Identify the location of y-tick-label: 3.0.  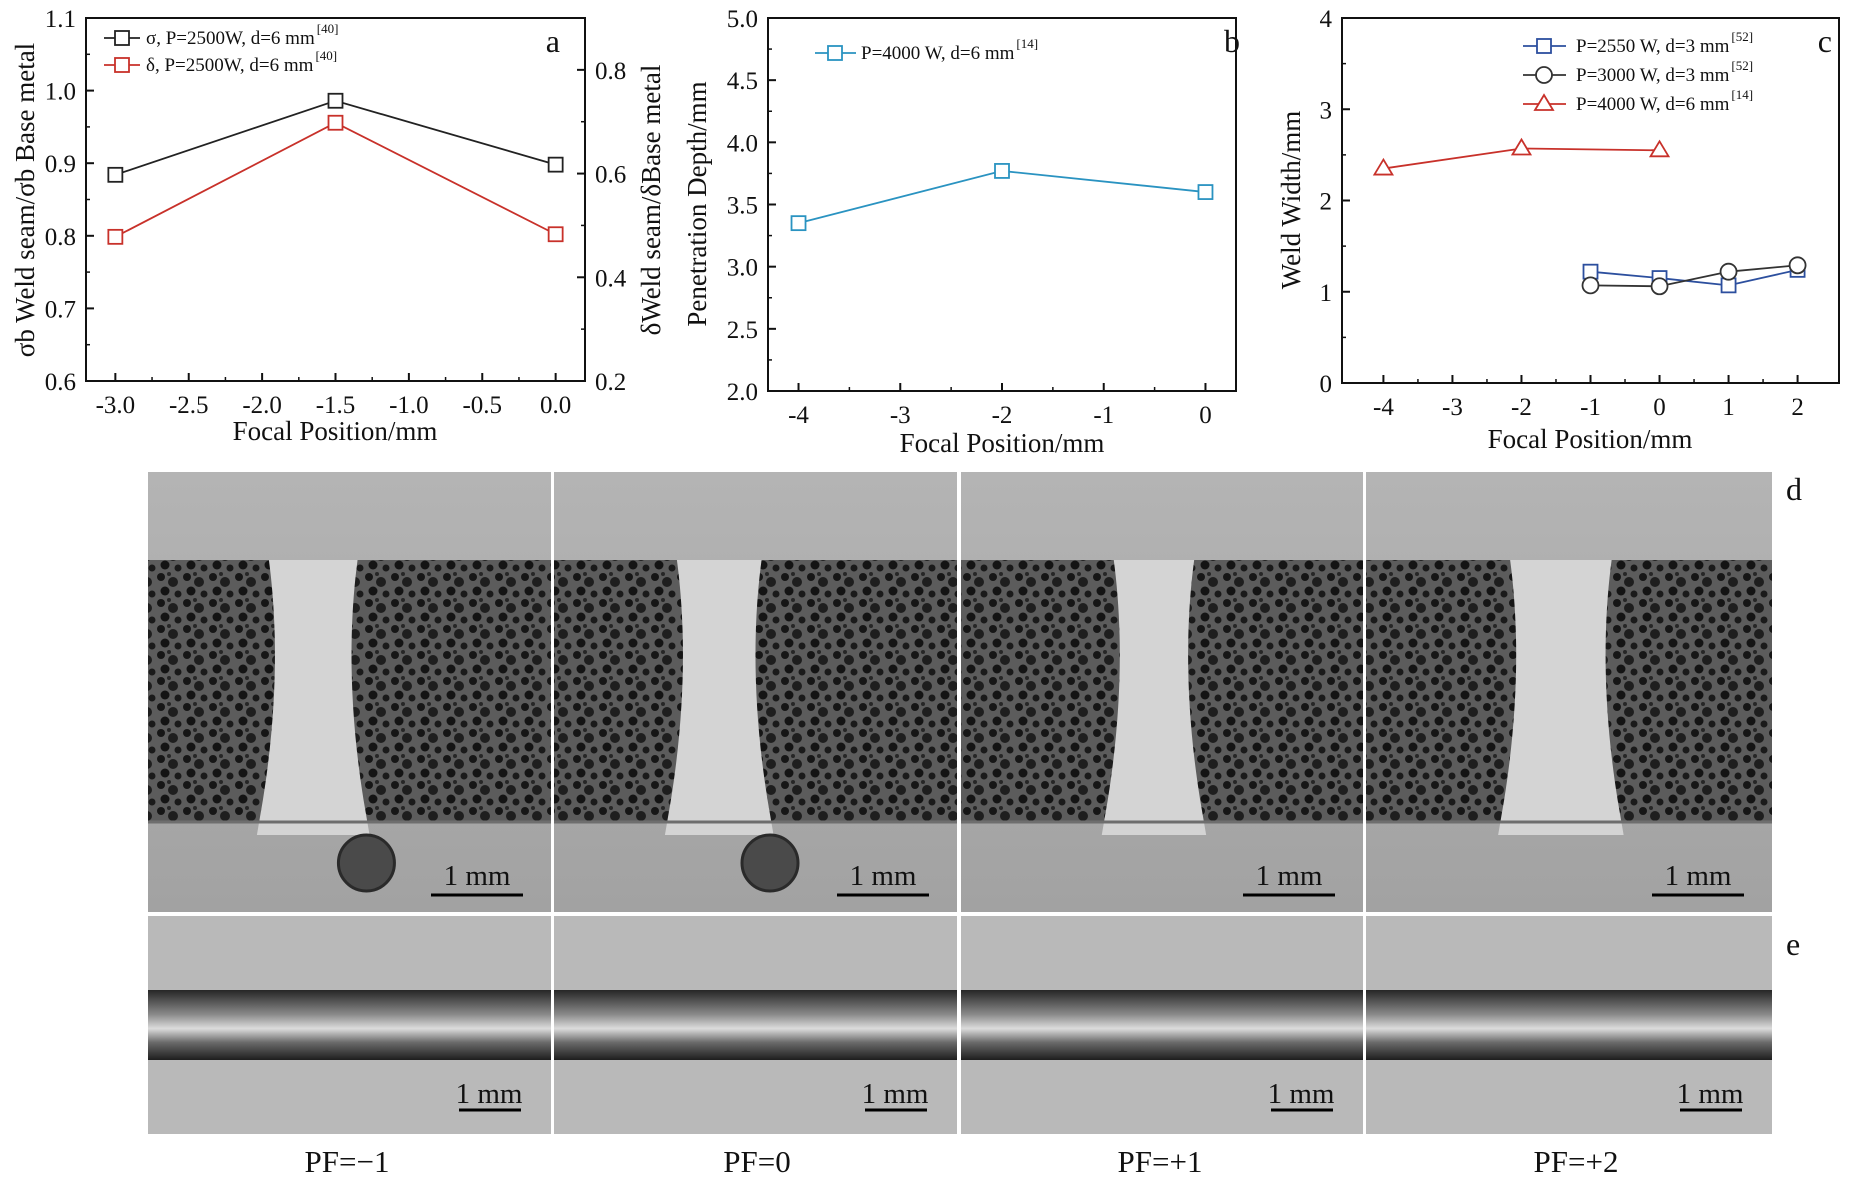
(742, 268).